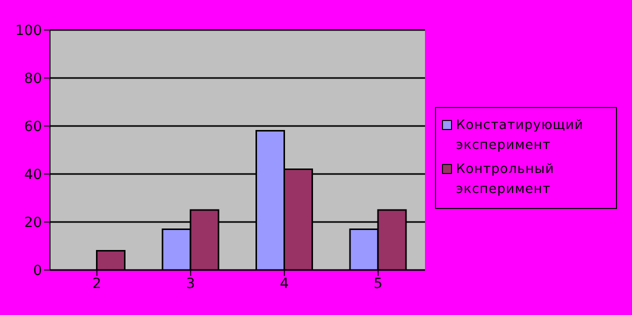 The height and width of the screenshot is (315, 632). Describe the element at coordinates (97, 284) in the screenshot. I see `x-tick-label: 2` at that location.